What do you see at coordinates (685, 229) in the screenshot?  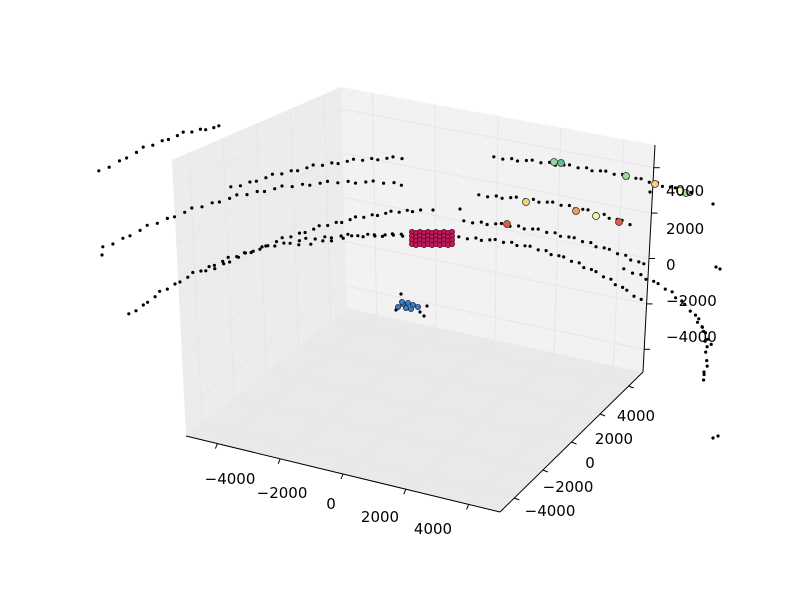 I see `z-tick-label: 2000` at bounding box center [685, 229].